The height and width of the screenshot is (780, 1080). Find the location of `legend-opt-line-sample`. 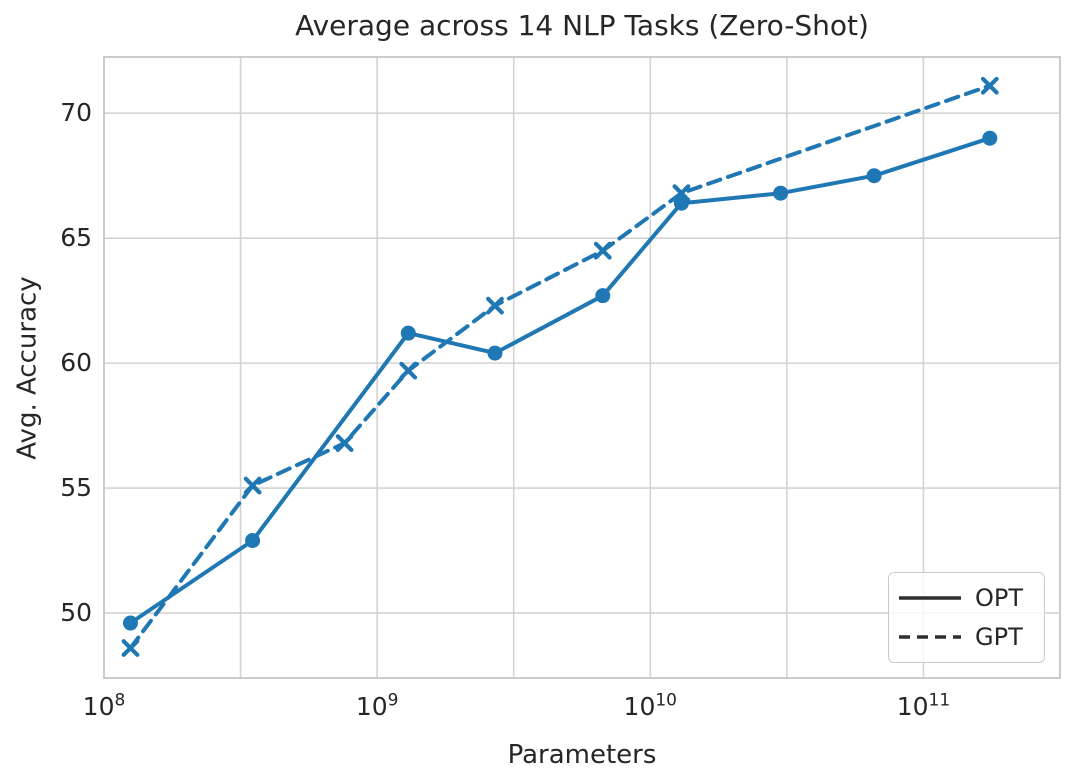

legend-opt-line-sample is located at coordinates (930, 598).